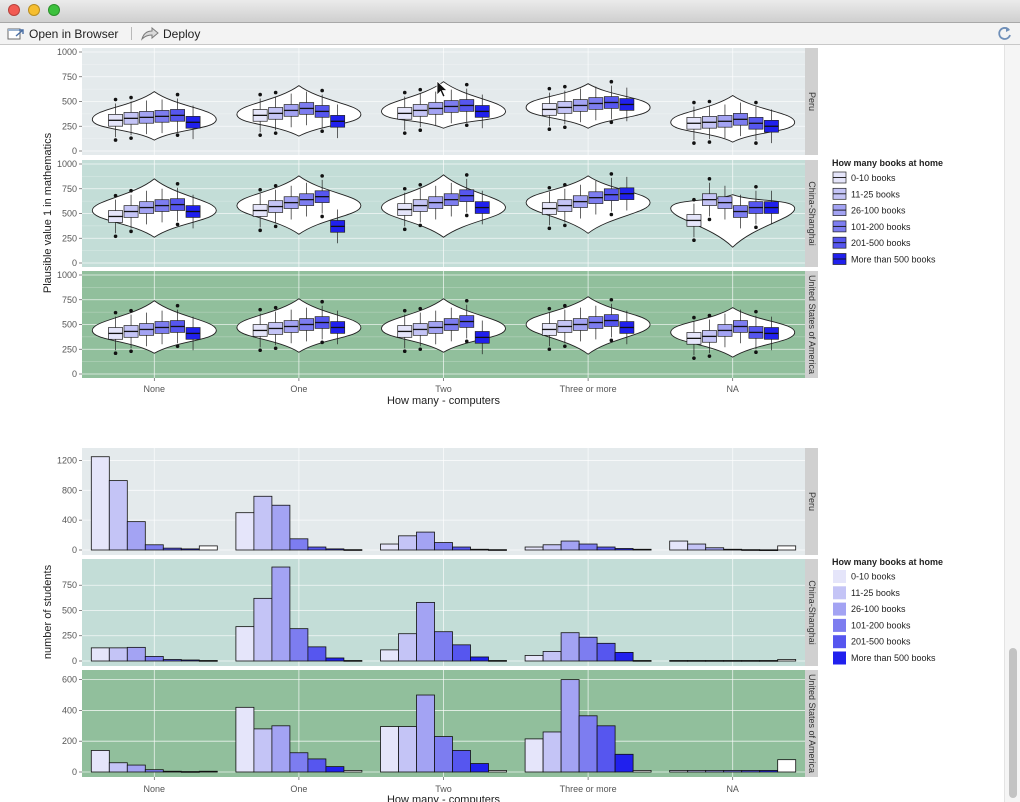 The image size is (1020, 802). Describe the element at coordinates (14, 10) in the screenshot. I see `close-window-button` at that location.